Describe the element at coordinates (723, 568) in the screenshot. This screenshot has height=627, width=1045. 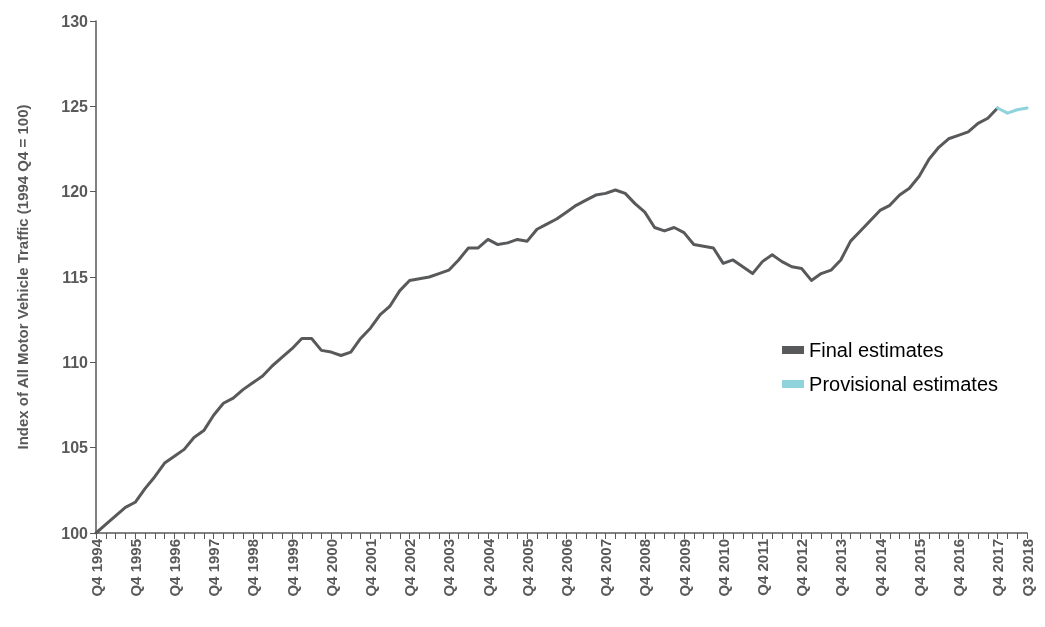
I see `x-tick-label: Q4 2010` at that location.